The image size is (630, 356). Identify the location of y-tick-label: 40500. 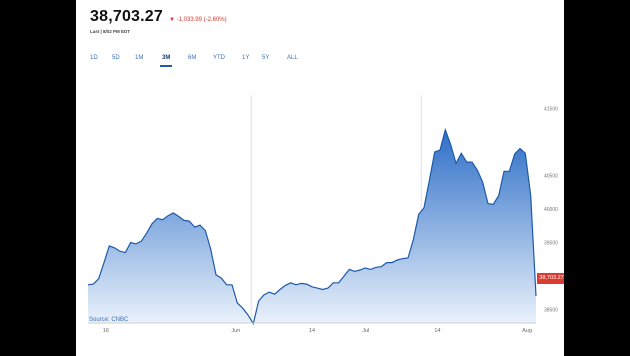
(551, 176).